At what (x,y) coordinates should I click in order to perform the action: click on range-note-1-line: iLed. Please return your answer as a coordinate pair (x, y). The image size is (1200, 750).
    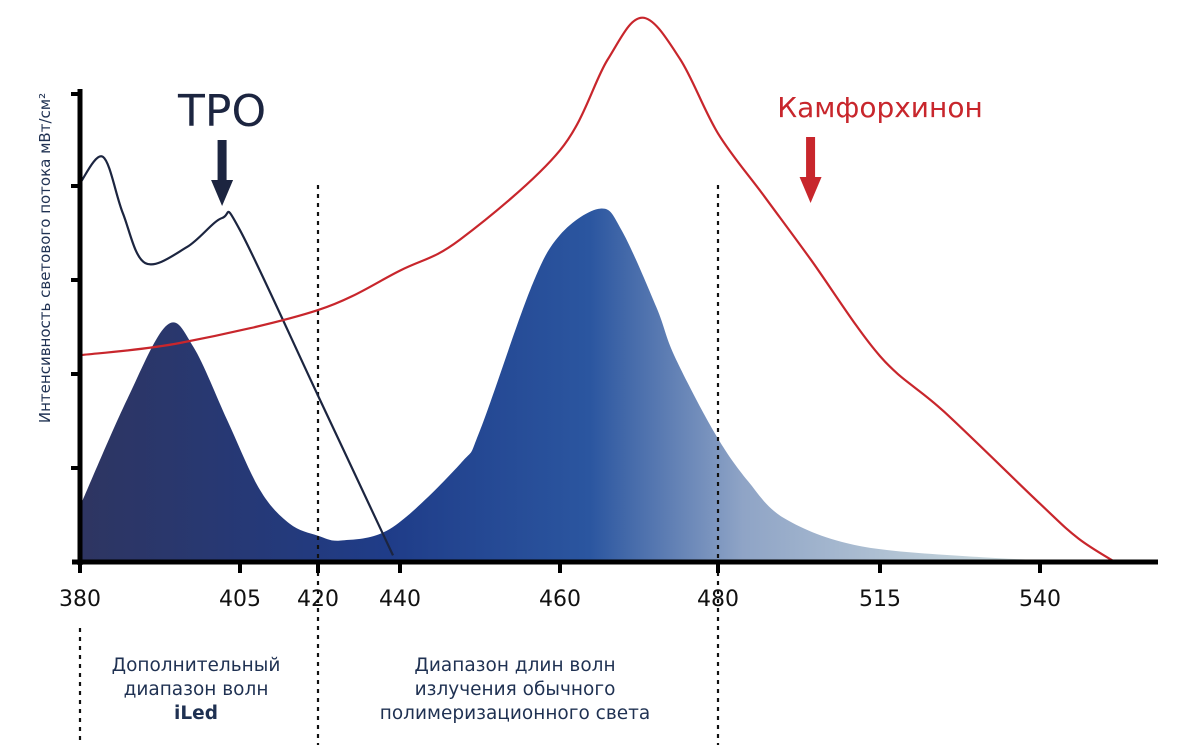
    Looking at the image, I should click on (196, 713).